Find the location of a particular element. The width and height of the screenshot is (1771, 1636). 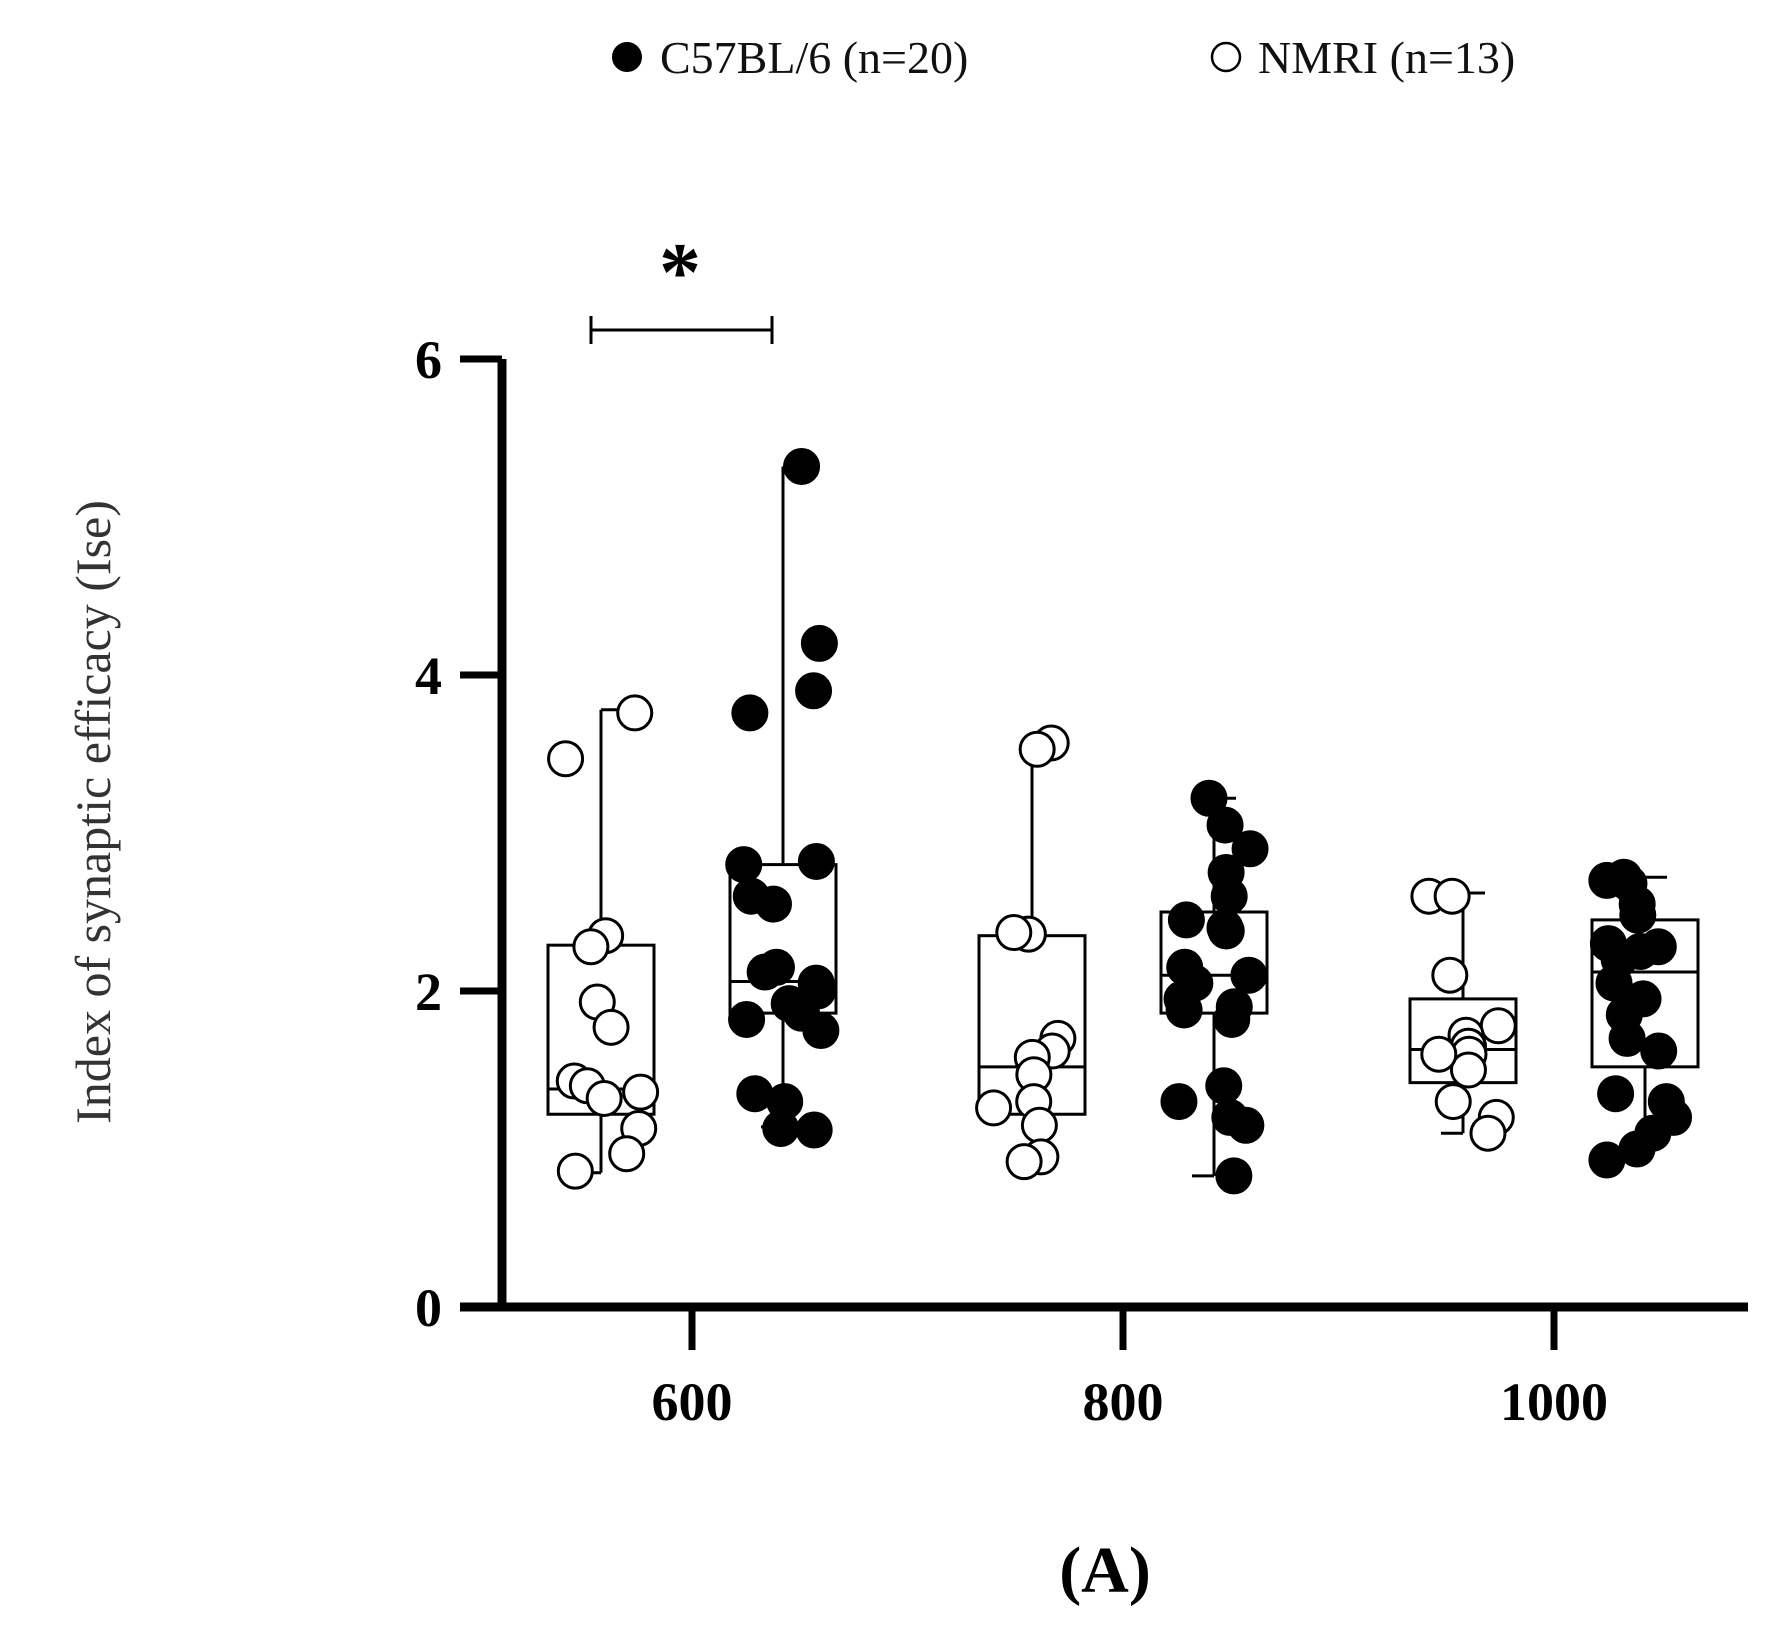

legend: C57BL/6 (n=20) NMRI (n=13) is located at coordinates (1063, 57).